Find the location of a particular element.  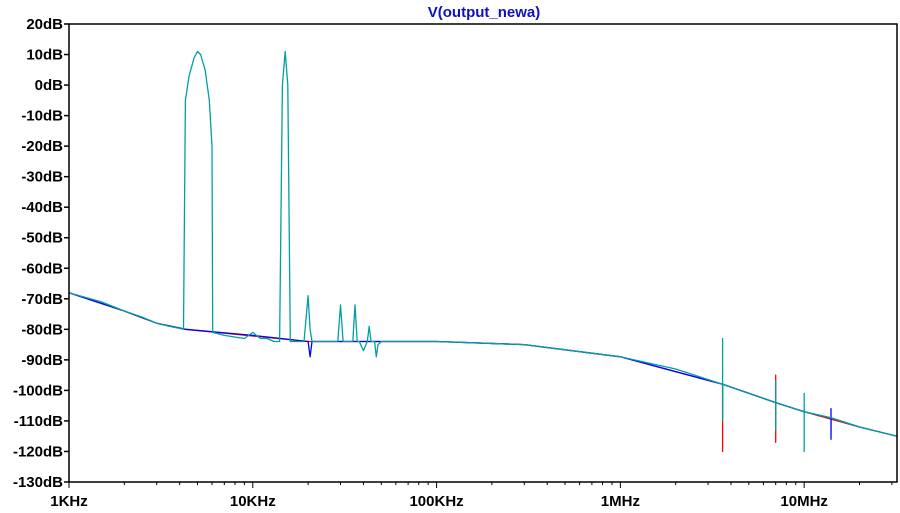

y-tick-label: -60dB is located at coordinates (42, 268).